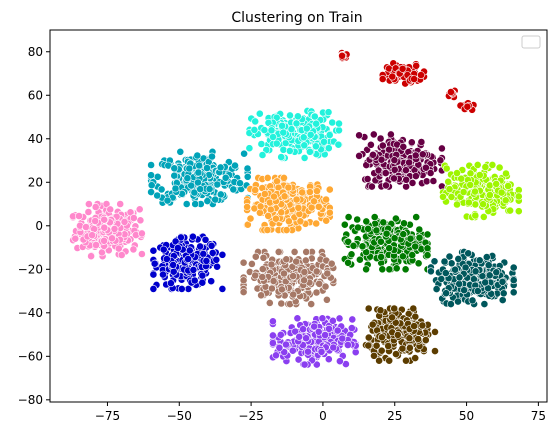 This screenshot has width=555, height=433. What do you see at coordinates (531, 42) in the screenshot?
I see `legend-box` at bounding box center [531, 42].